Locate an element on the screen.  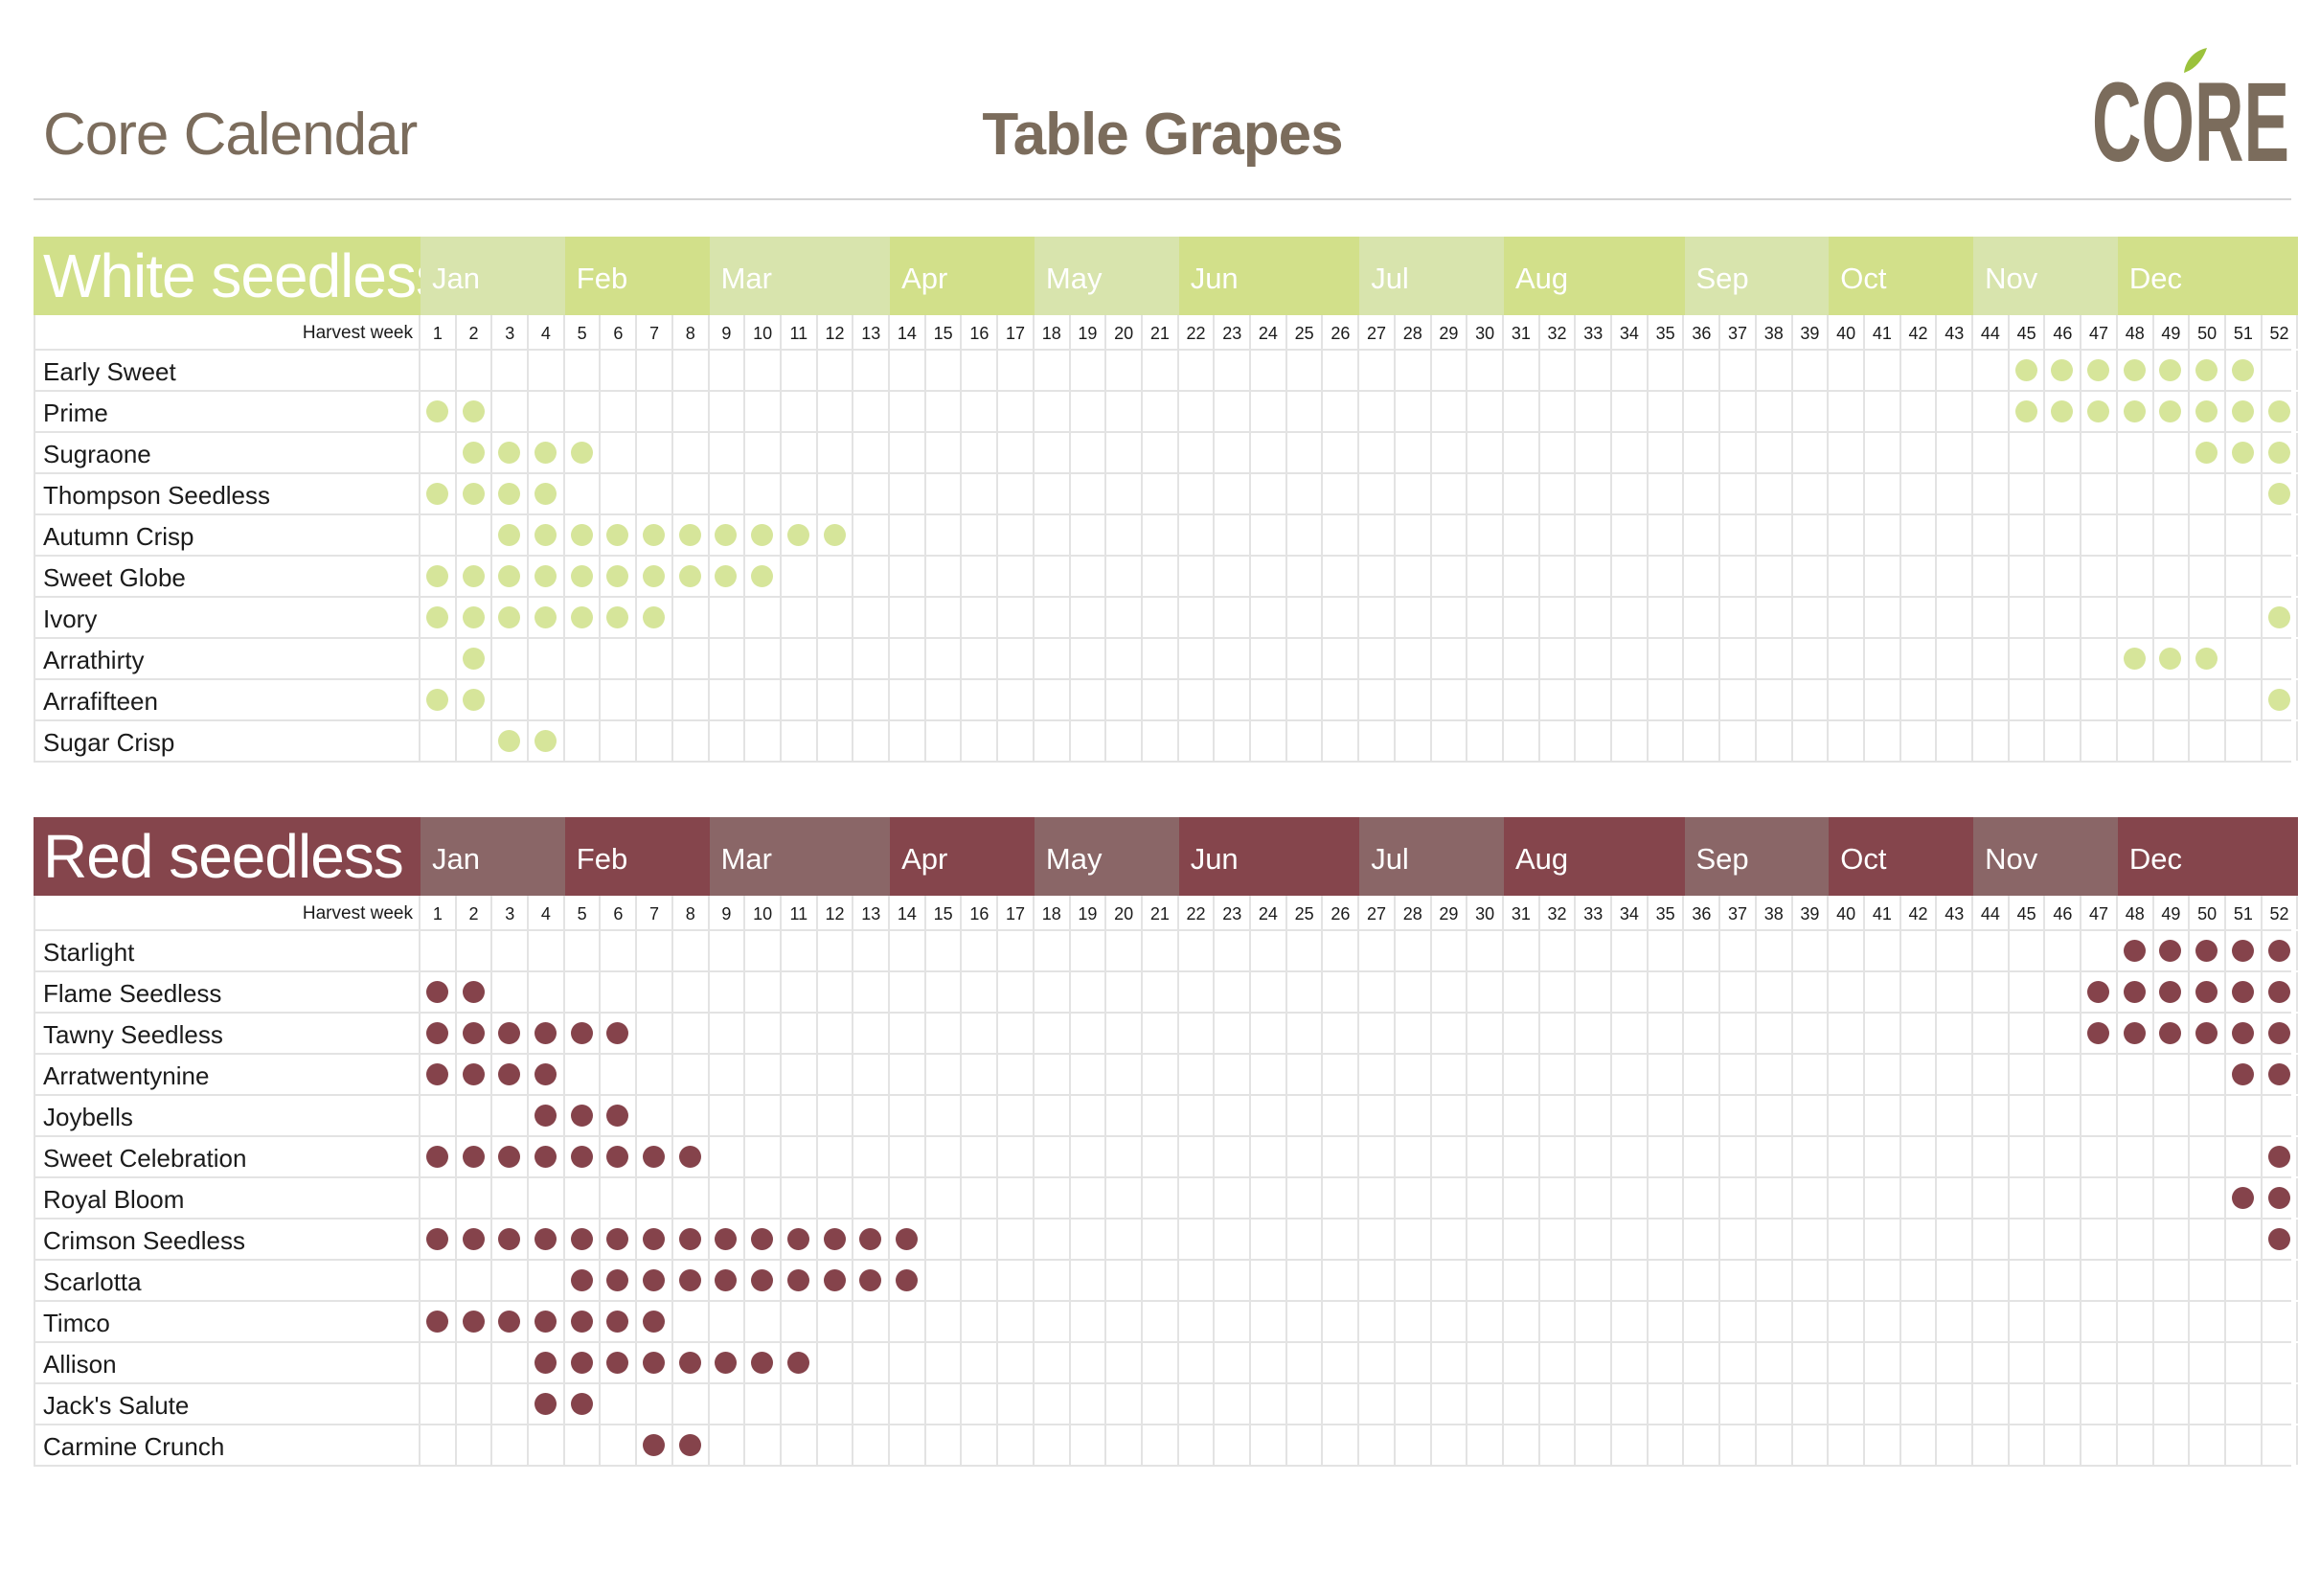
week-number: 50 is located at coordinates (2208, 332).